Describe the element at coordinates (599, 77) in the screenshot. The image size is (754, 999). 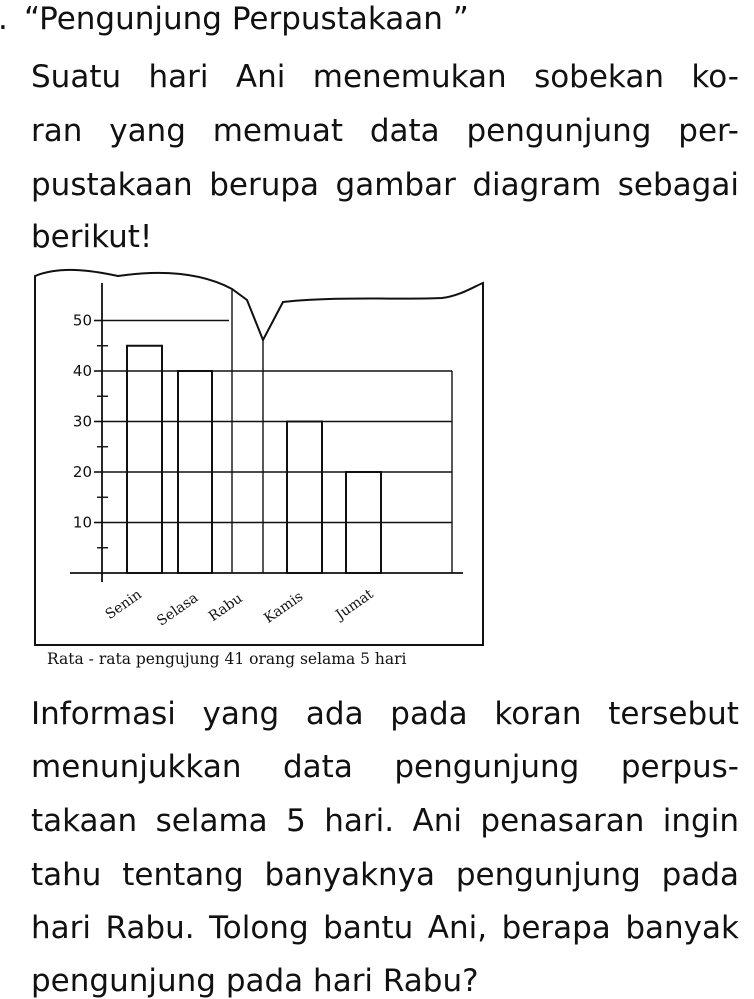
I see `intro-word: sobekan` at that location.